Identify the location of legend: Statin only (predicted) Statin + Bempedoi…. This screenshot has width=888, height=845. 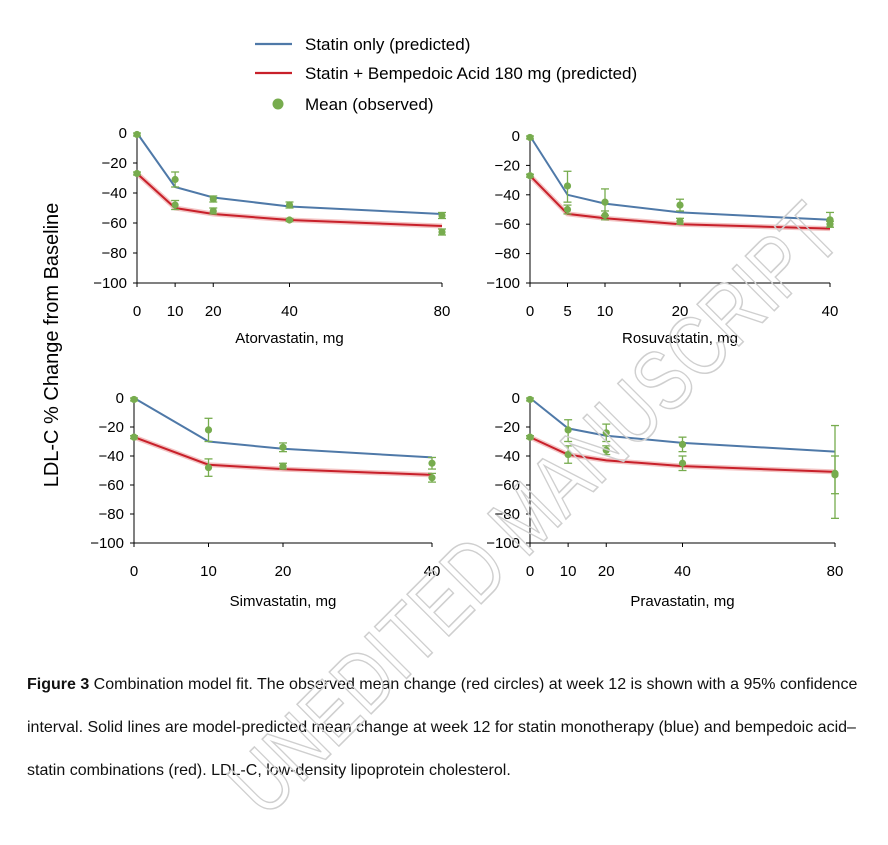
(446, 74).